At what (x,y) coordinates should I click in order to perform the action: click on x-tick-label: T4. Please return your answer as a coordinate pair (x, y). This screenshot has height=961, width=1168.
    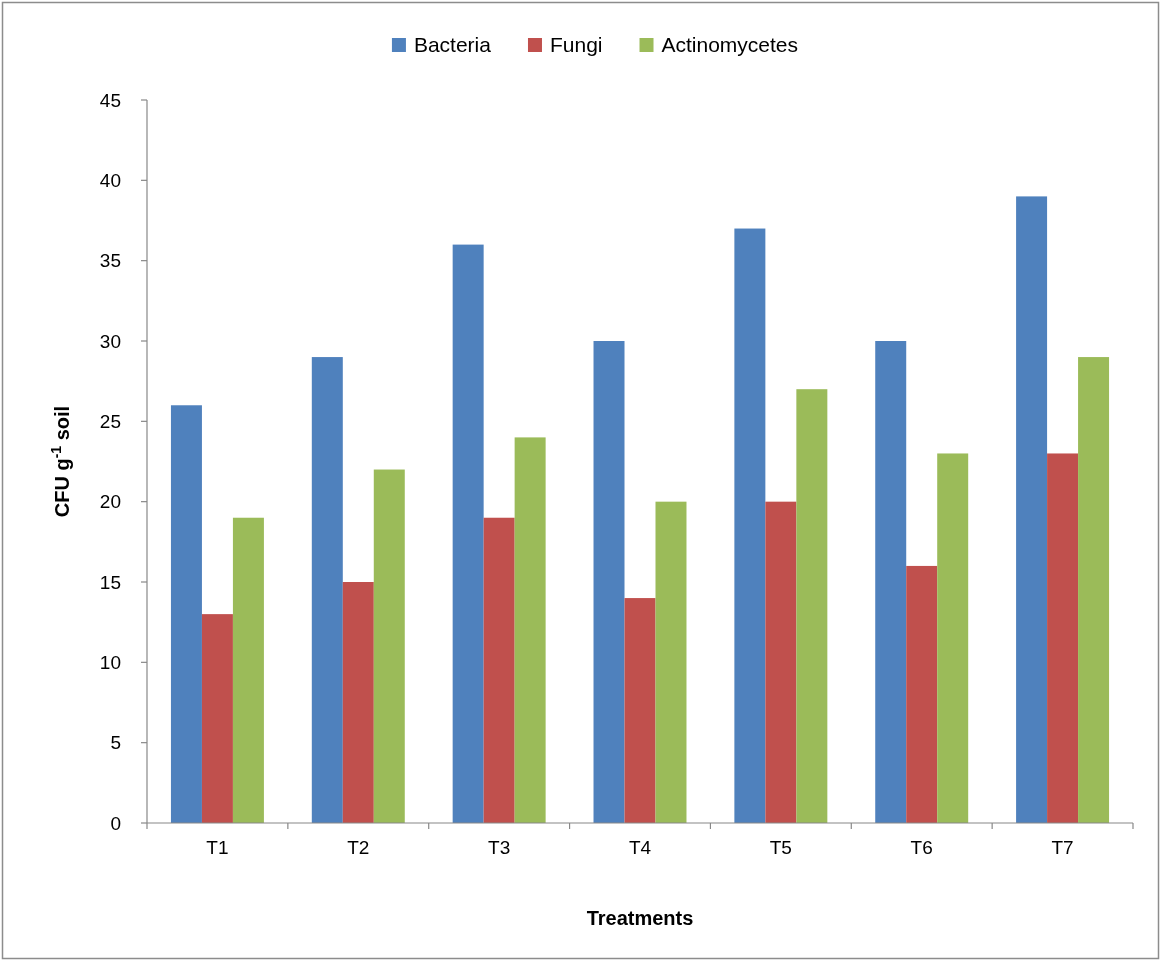
    Looking at the image, I should click on (640, 847).